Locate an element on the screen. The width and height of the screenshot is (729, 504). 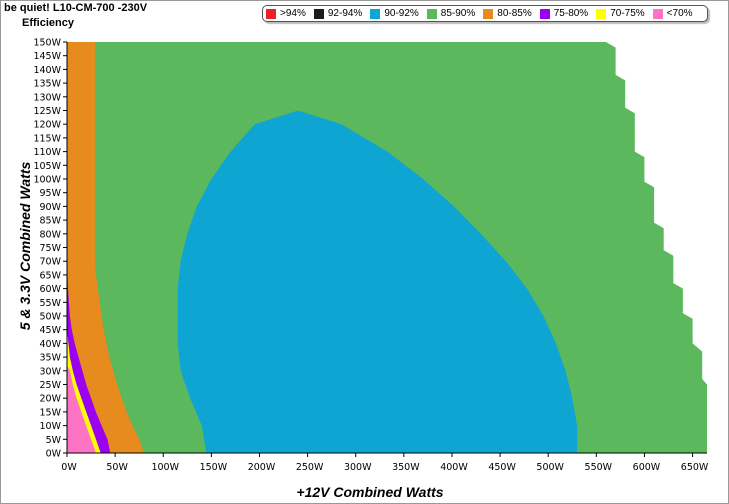
y-tick-label: 70W is located at coordinates (51, 262).